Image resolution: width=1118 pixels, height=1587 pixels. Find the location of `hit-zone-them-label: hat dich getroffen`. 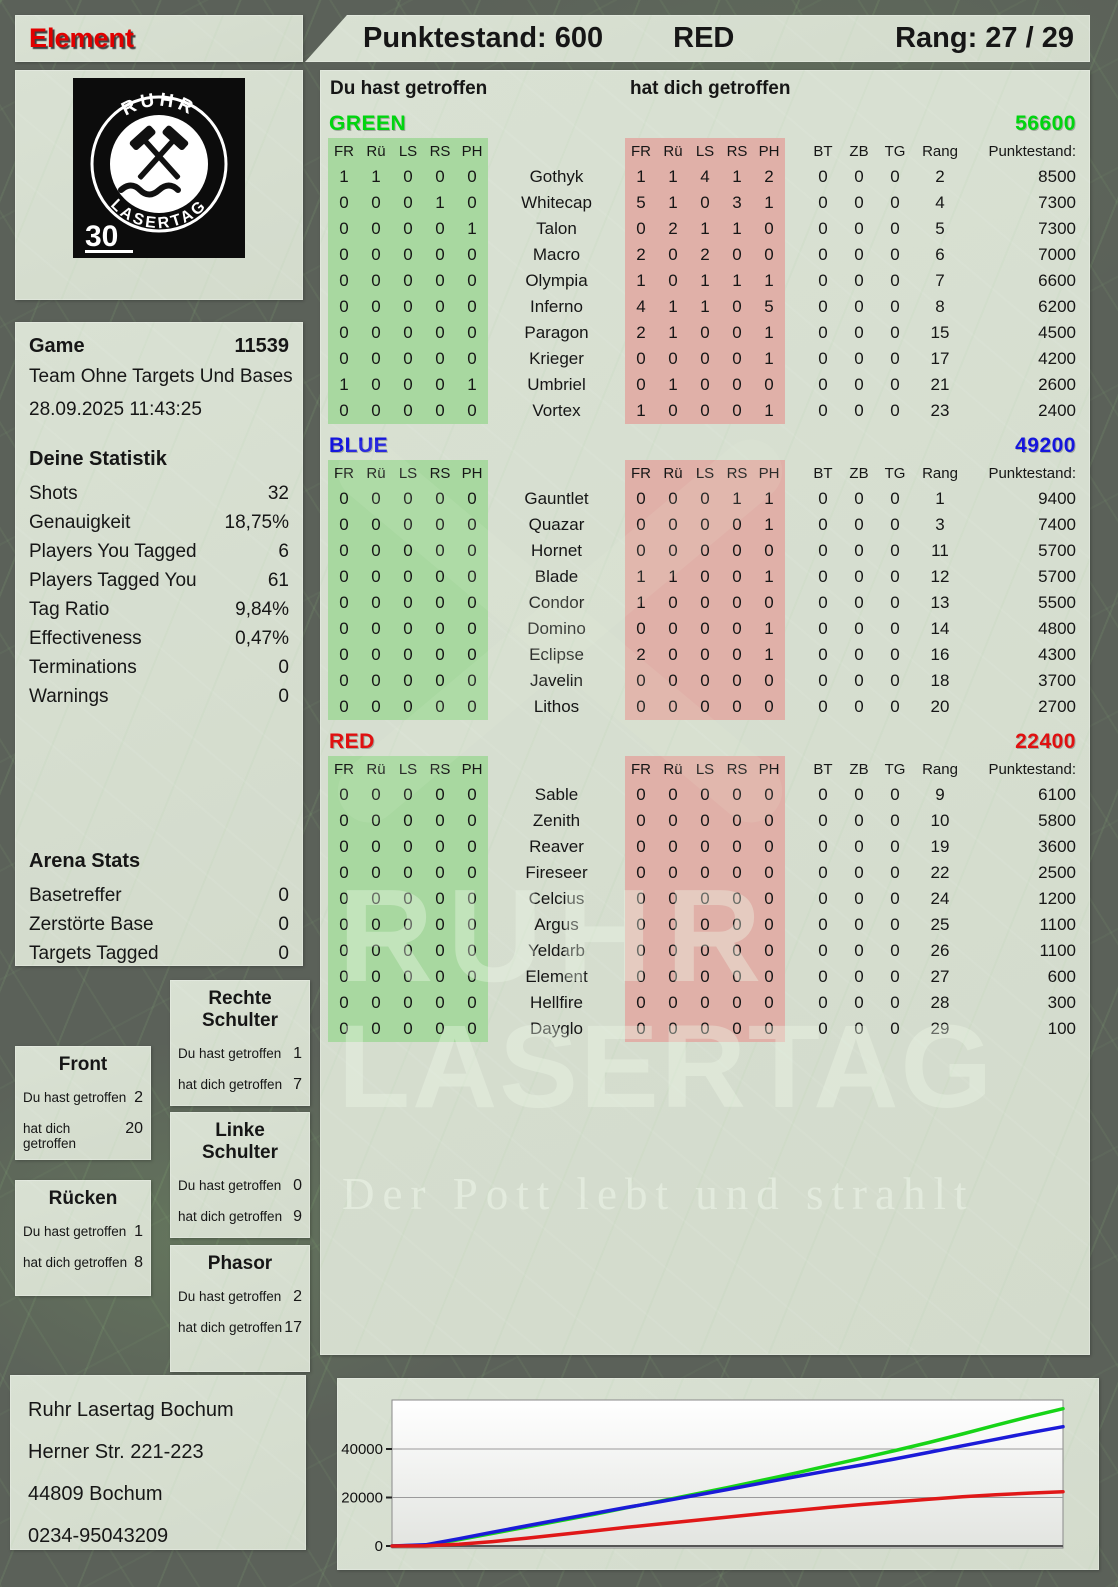

hit-zone-them-label: hat dich getroffen is located at coordinates (230, 1216).